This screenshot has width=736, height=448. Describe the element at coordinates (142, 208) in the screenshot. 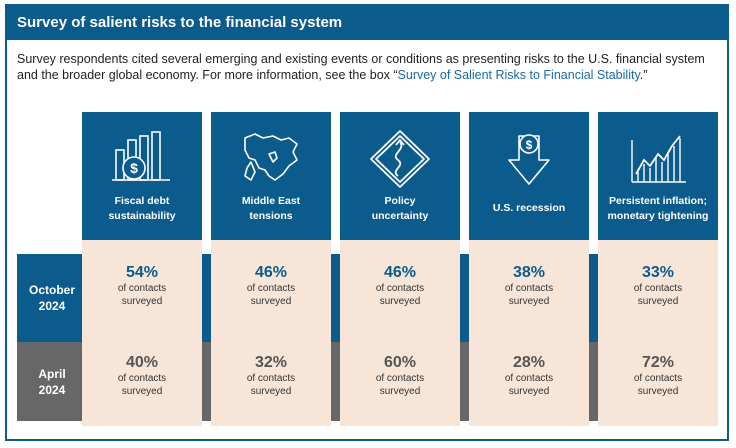

I see `column-label-fiscal-debt: Fiscal debt sustainability` at that location.